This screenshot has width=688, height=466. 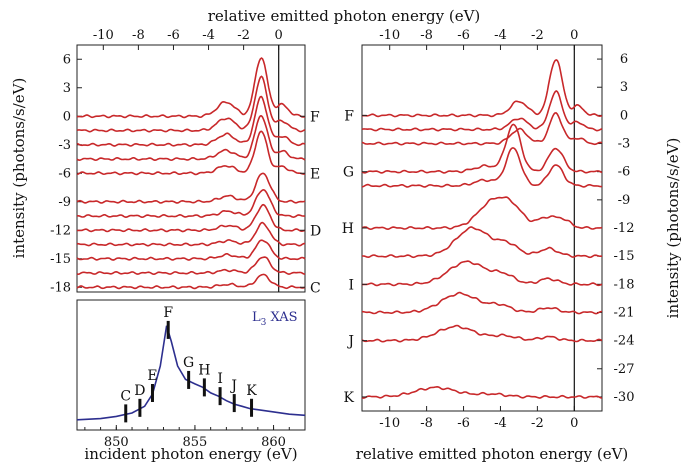 I want to click on xas-x-tick-label: 855, so click(x=195, y=442).